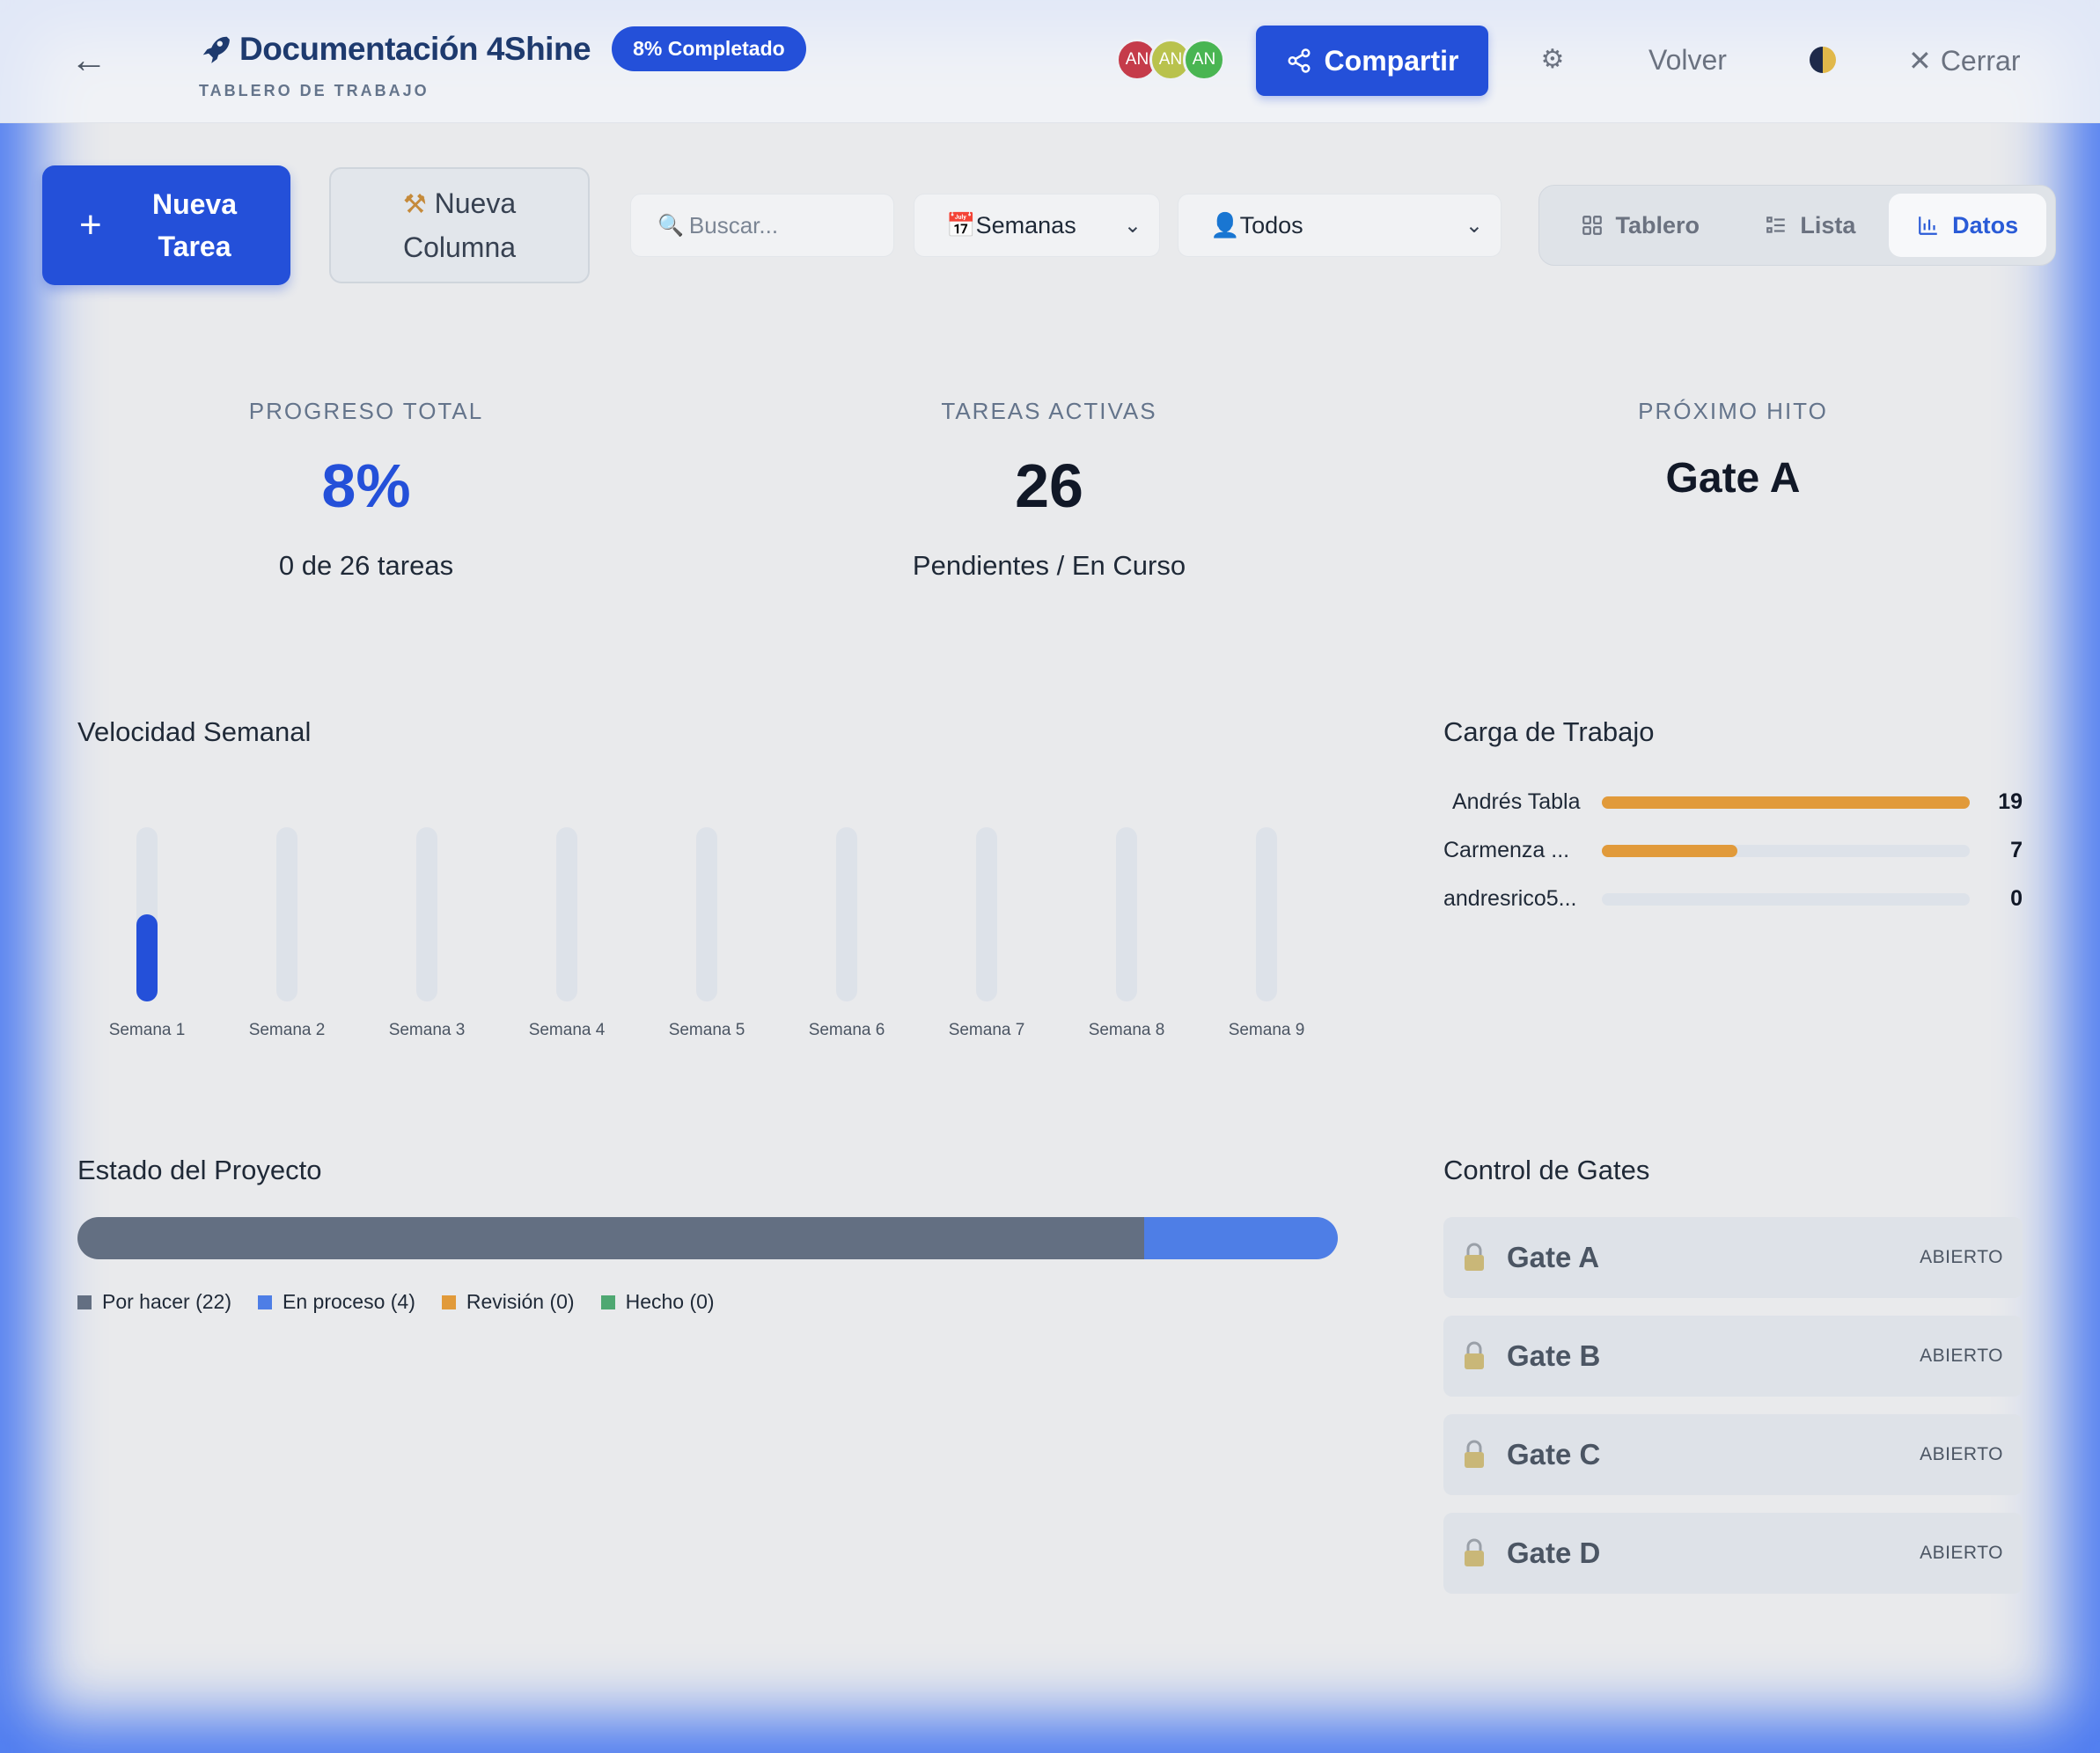 The height and width of the screenshot is (1753, 2100). I want to click on bar-chart-icon, so click(1928, 226).